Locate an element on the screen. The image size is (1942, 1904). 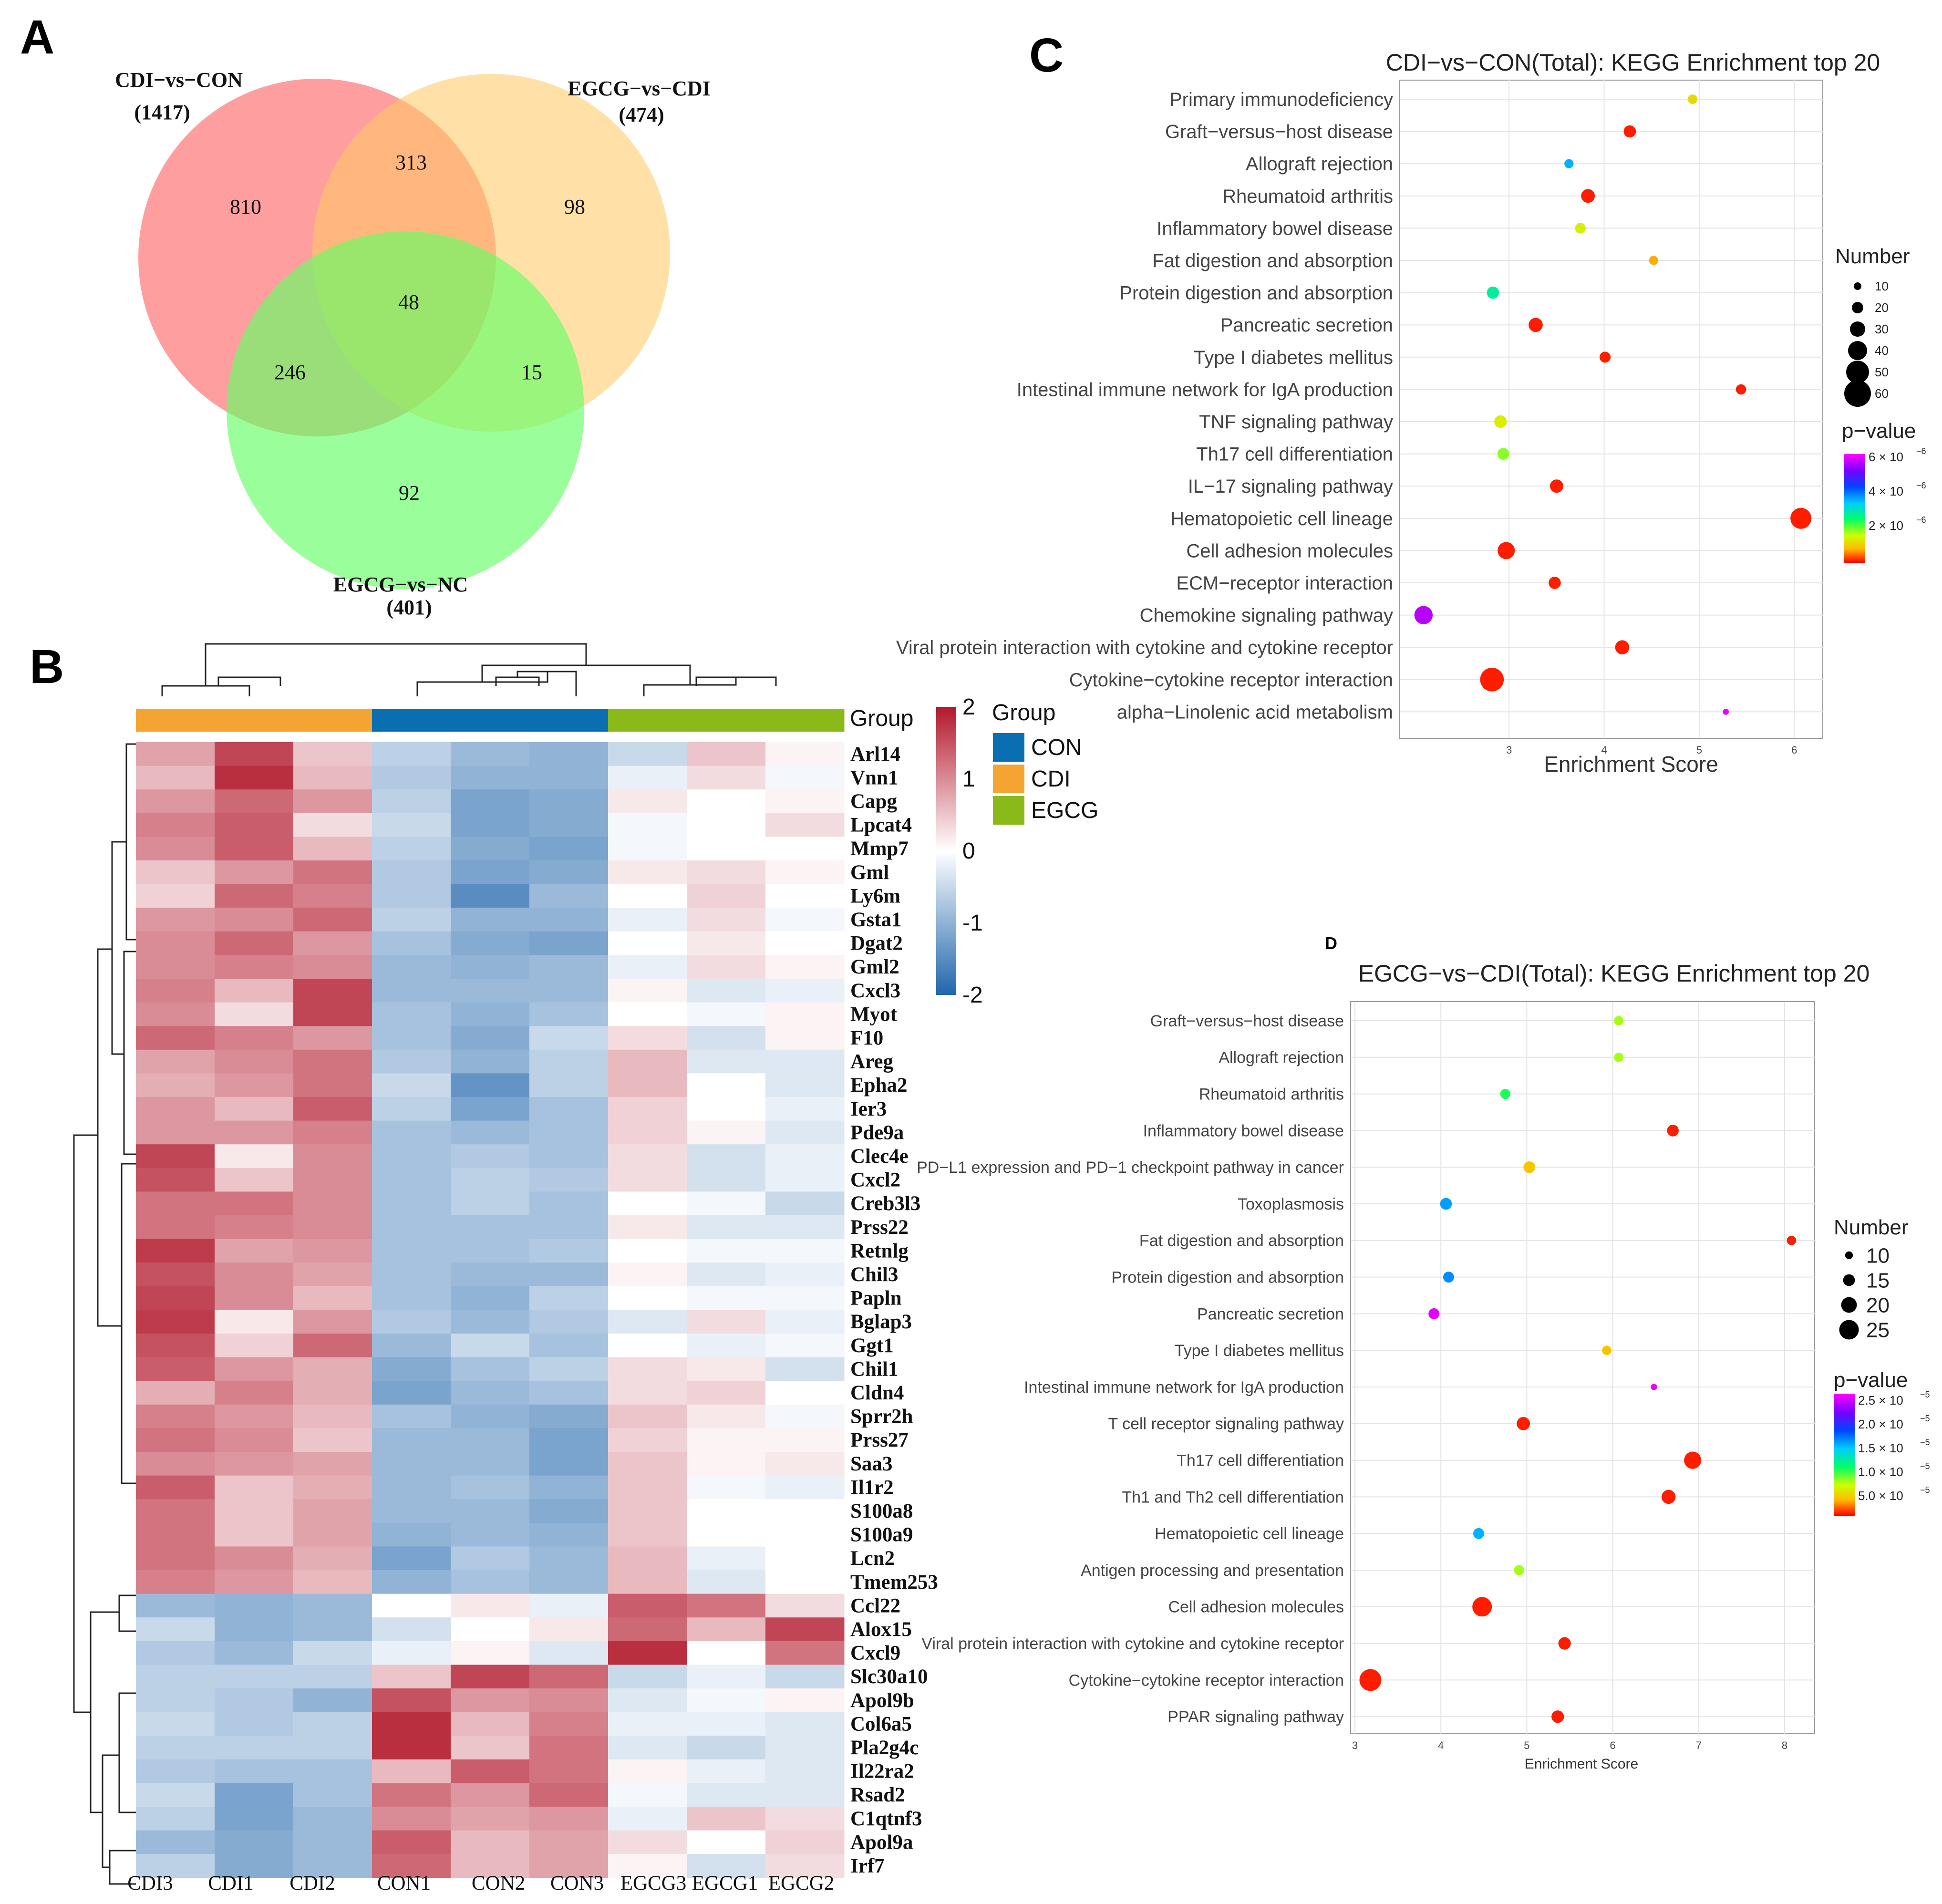
size-legend-label: 15 is located at coordinates (1878, 1280).